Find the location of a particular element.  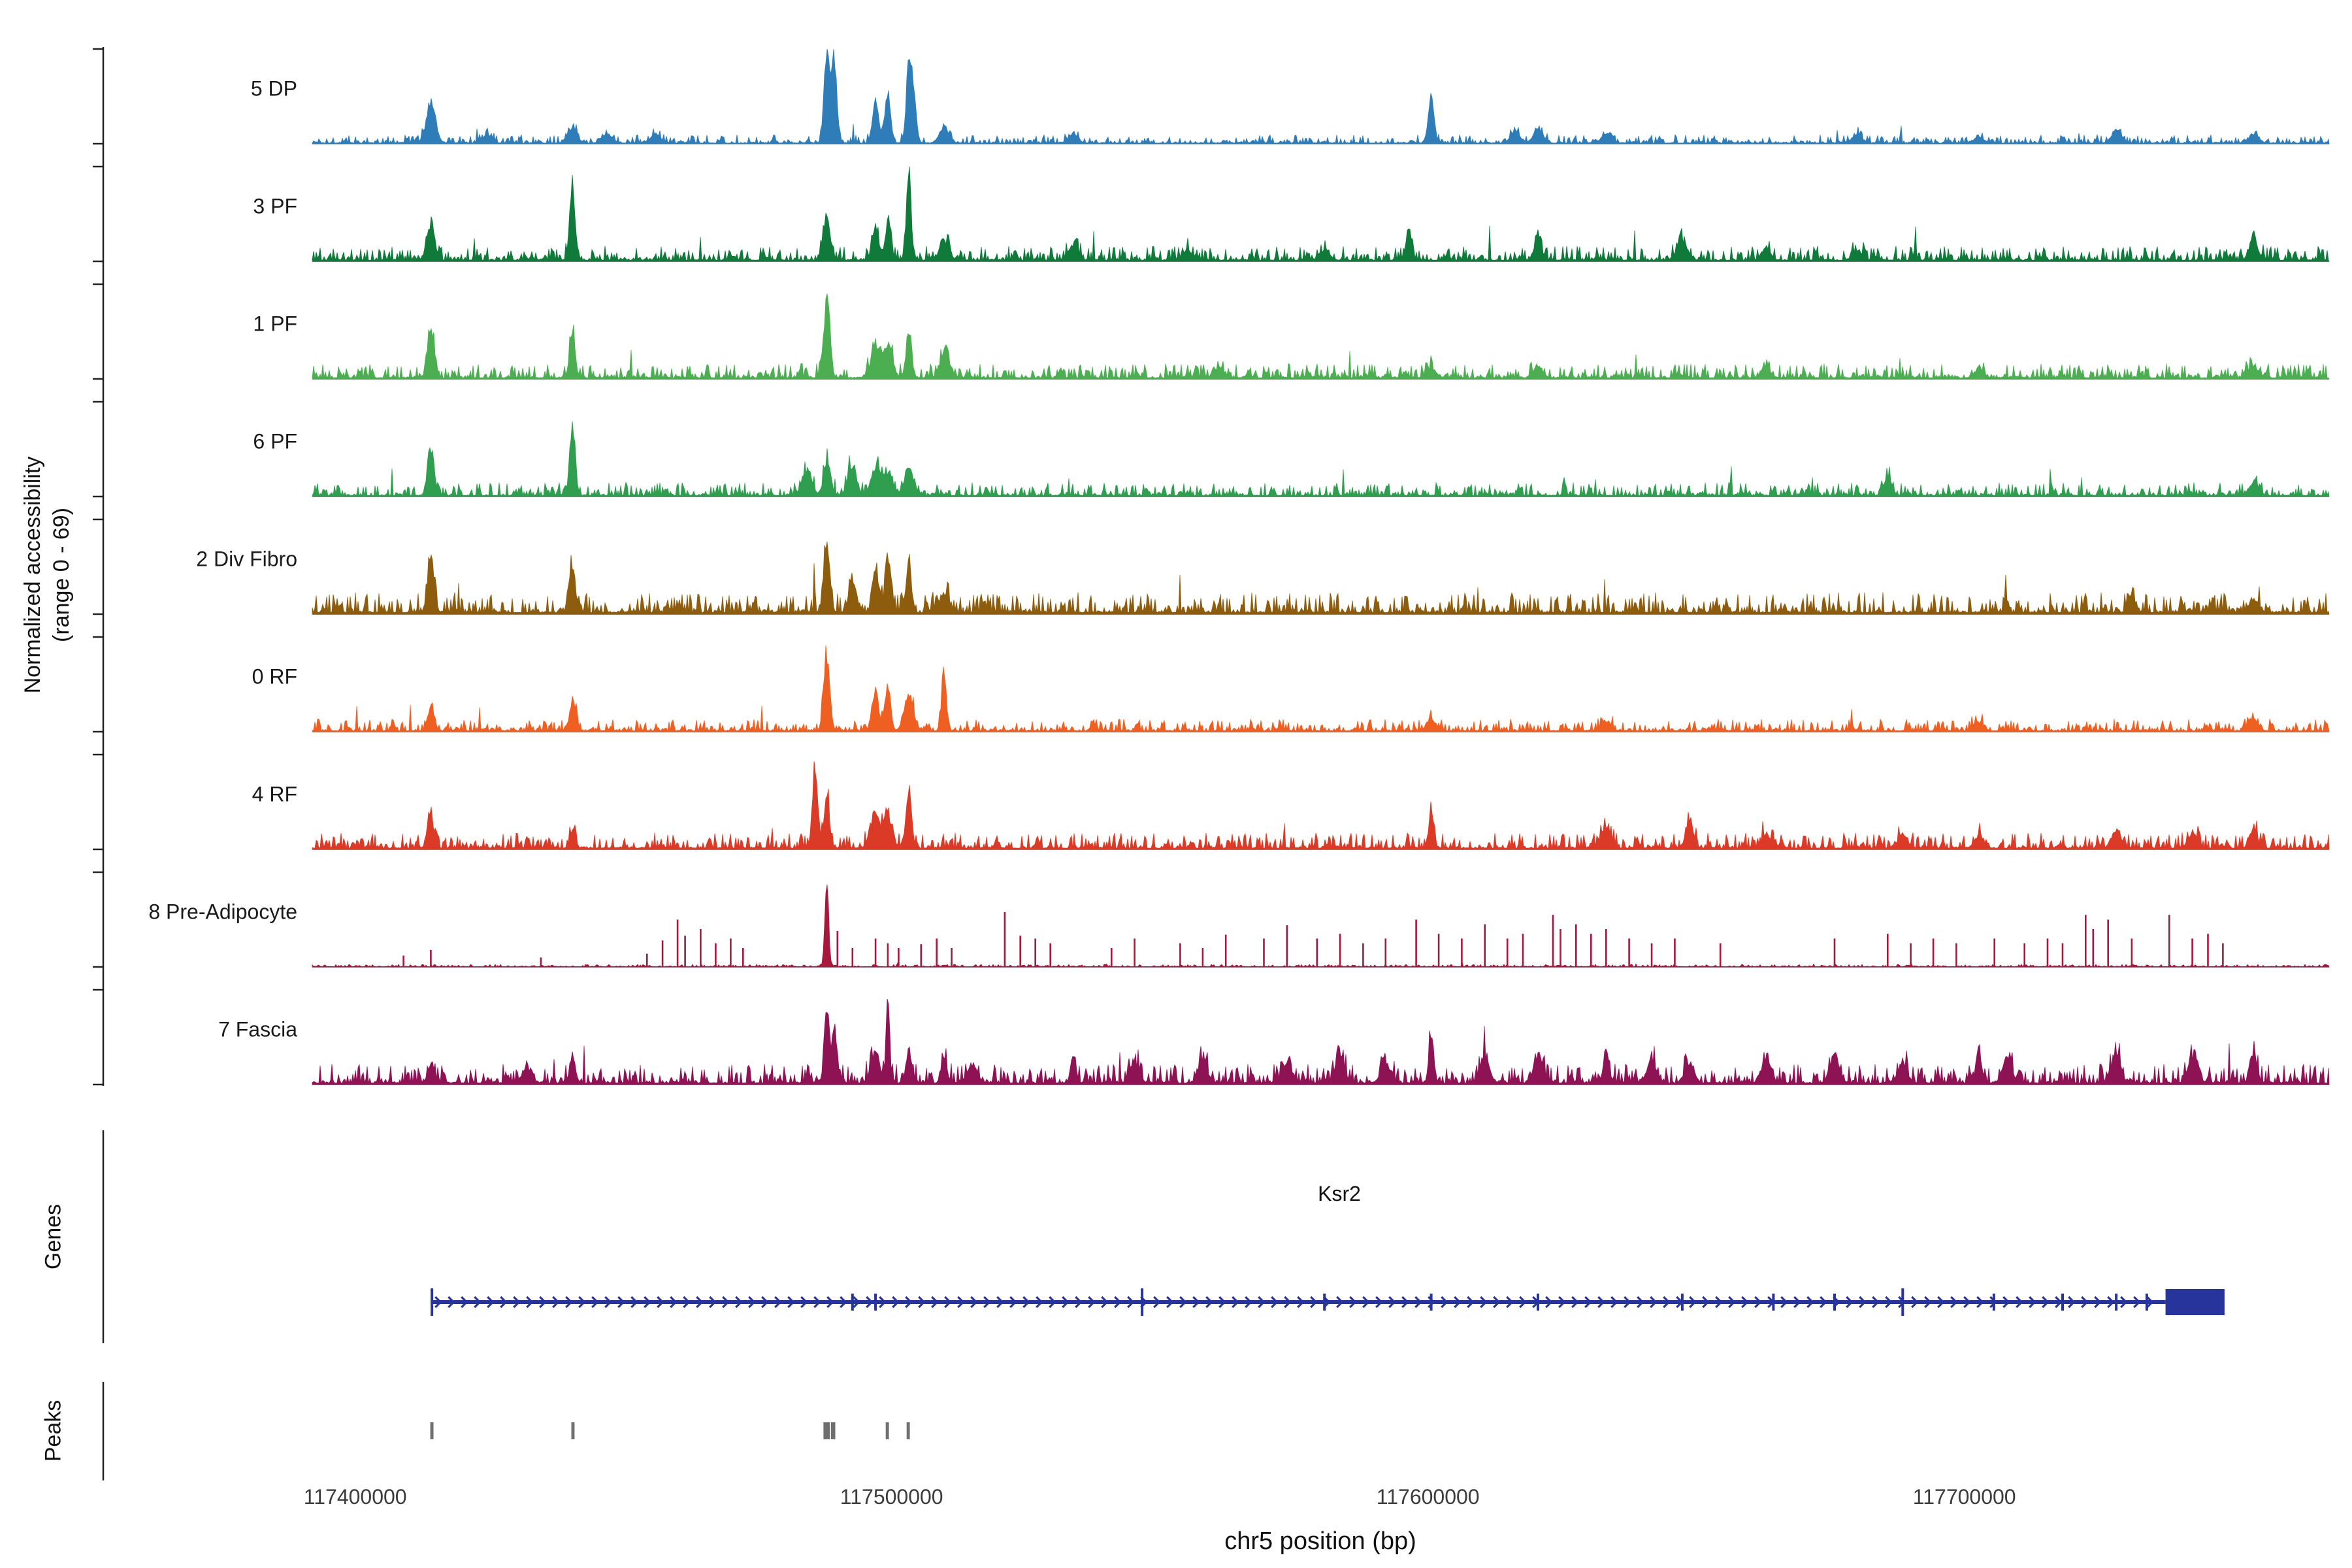

x-axis-tick-label: 117400000 is located at coordinates (355, 1497).